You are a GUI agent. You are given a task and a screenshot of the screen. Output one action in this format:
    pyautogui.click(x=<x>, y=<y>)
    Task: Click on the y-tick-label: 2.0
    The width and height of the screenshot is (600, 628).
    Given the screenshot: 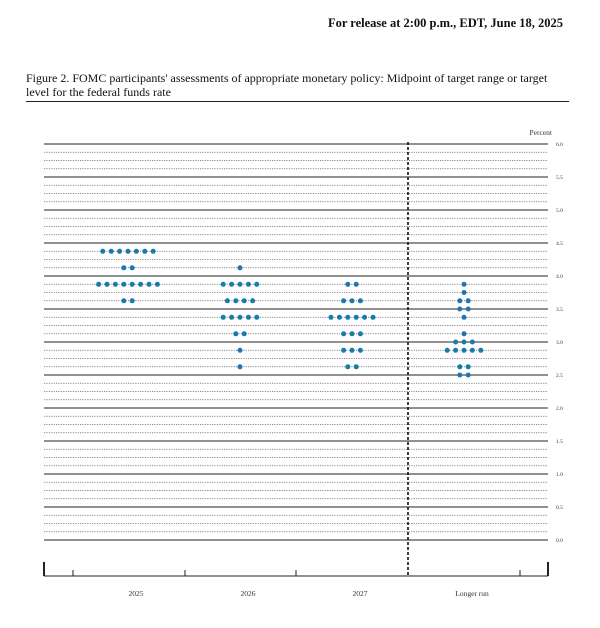 What is the action you would take?
    pyautogui.click(x=559, y=409)
    